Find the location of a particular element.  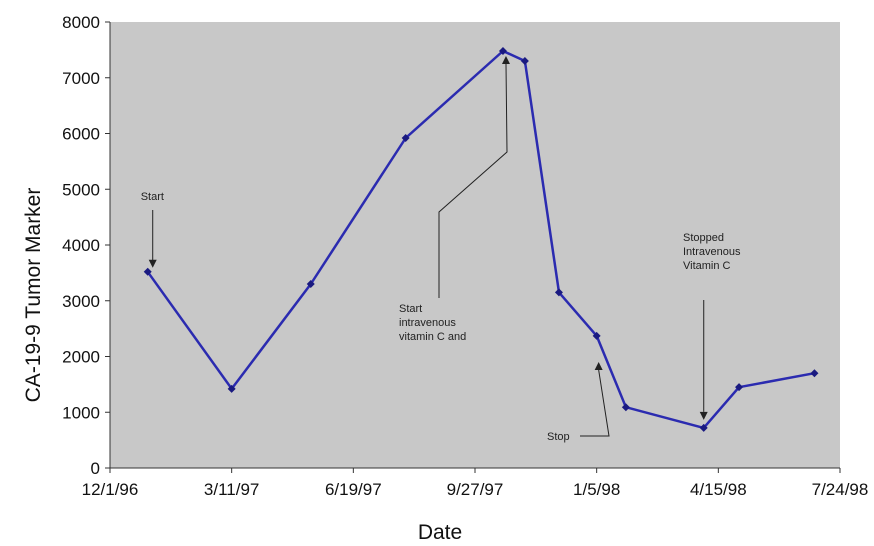

annotation-start: Start is located at coordinates (152, 197).